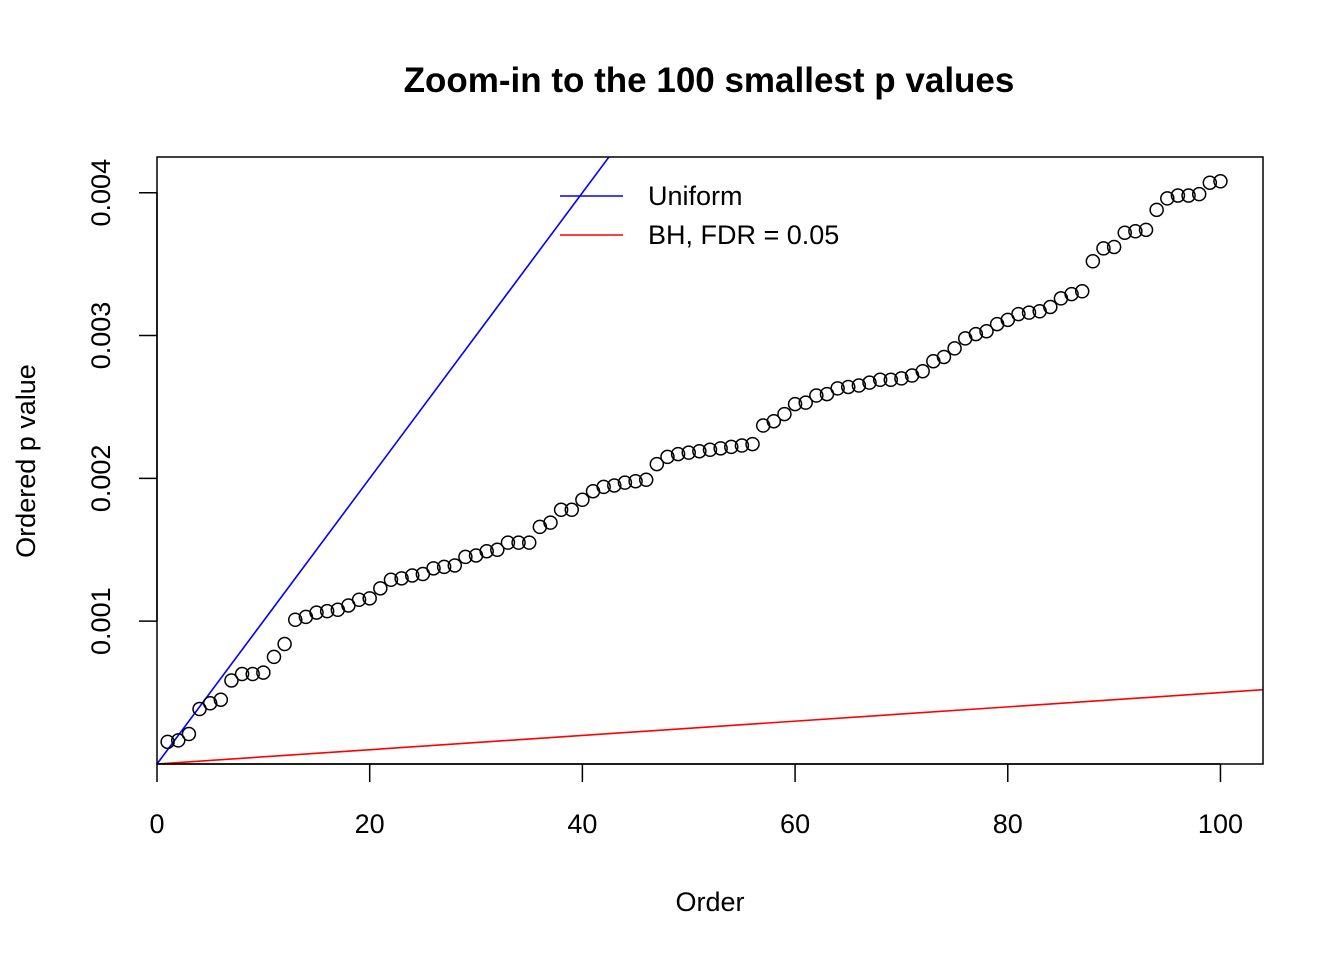 The width and height of the screenshot is (1344, 960). What do you see at coordinates (156, 824) in the screenshot?
I see `x-tick-label: 0` at bounding box center [156, 824].